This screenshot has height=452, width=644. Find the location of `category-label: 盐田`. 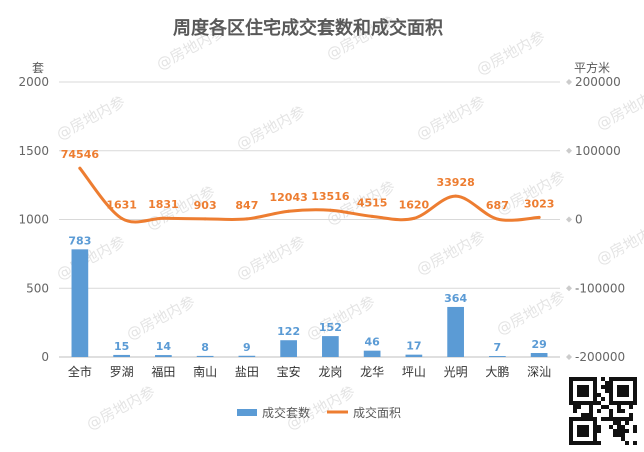

category-label: 盐田 is located at coordinates (247, 372).